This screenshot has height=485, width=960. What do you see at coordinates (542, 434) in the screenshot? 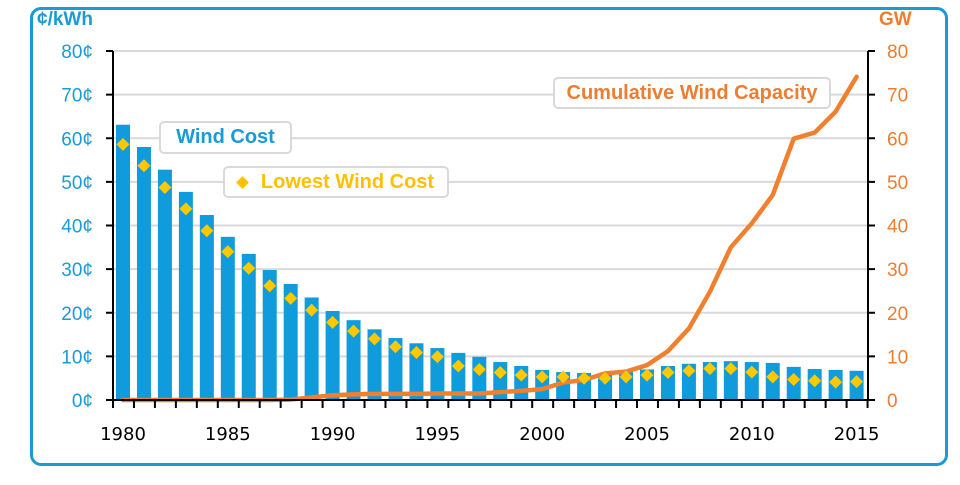
I see `x-axis-tick-label: 2000` at bounding box center [542, 434].